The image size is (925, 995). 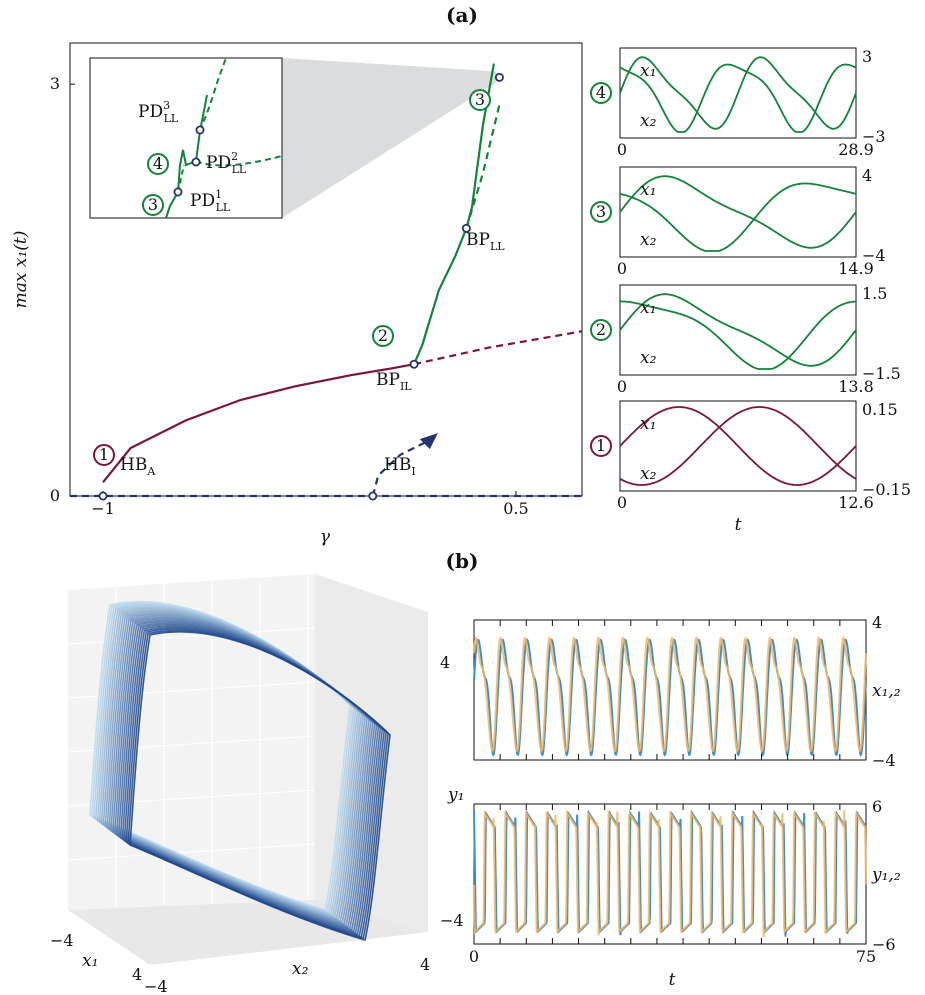 What do you see at coordinates (462, 15) in the screenshot?
I see `panel-label-a: (a)` at bounding box center [462, 15].